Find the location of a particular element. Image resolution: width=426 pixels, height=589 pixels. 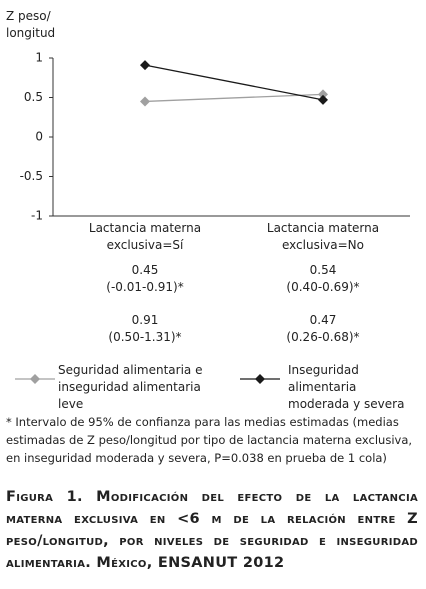

x-tick-label: Lactancia materna exclusiva=No is located at coordinates (323, 236).